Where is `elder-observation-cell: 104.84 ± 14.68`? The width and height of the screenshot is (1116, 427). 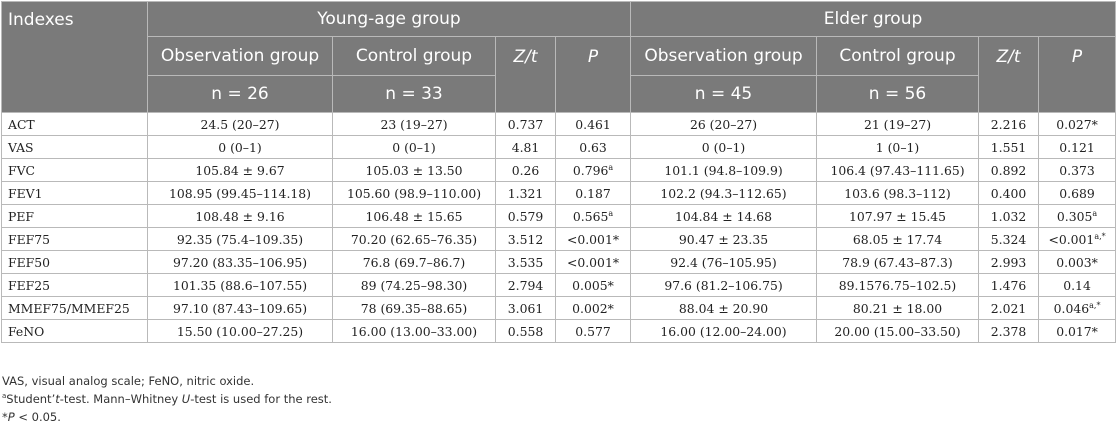
elder-observation-cell: 104.84 ± 14.68 is located at coordinates (724, 216).